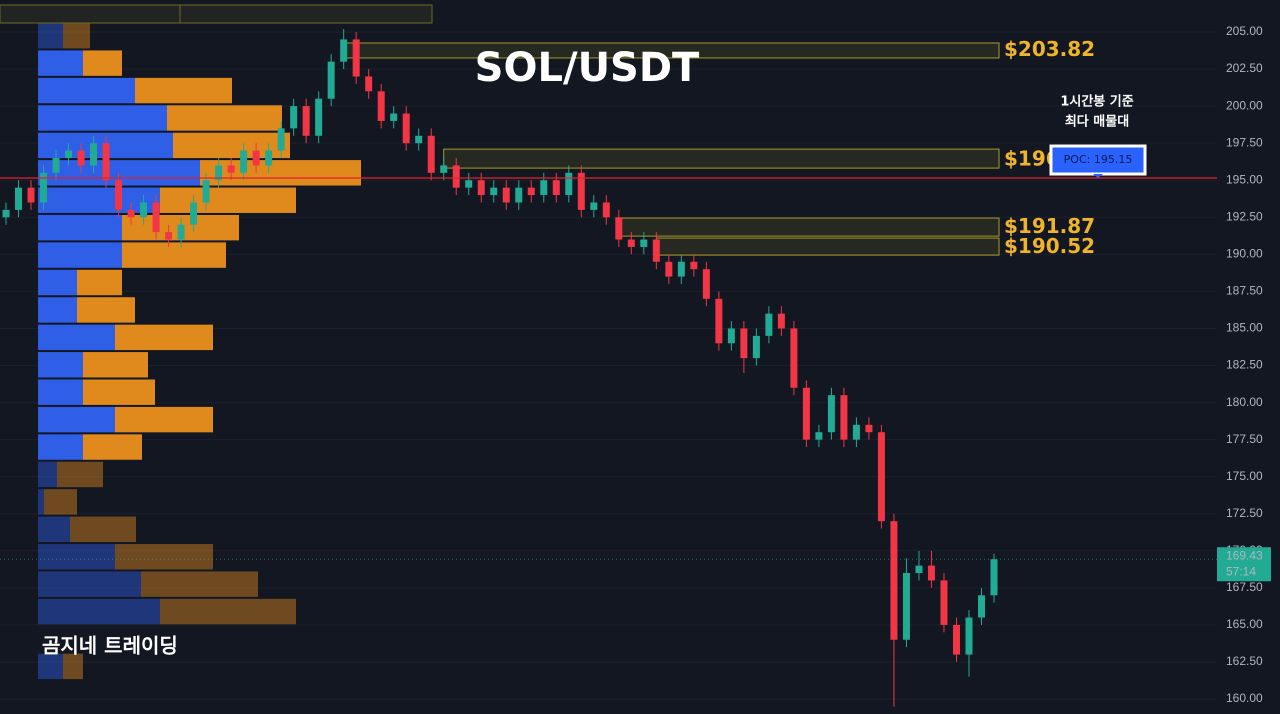  I want to click on zone-label: $203.82, so click(1049, 49).